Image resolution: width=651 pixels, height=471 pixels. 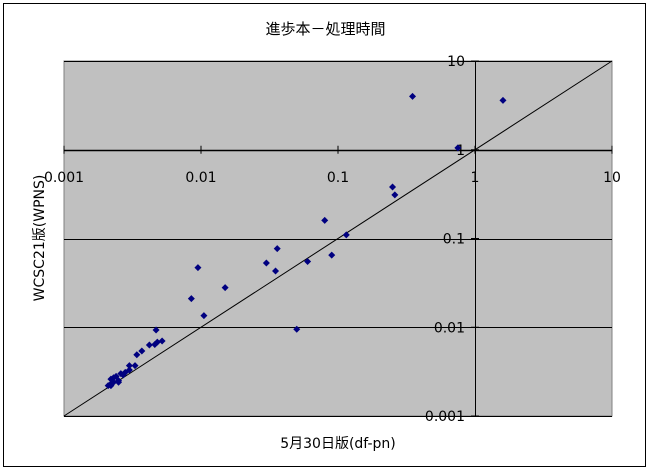 I want to click on y-tick-label: 0.001, so click(x=445, y=417).